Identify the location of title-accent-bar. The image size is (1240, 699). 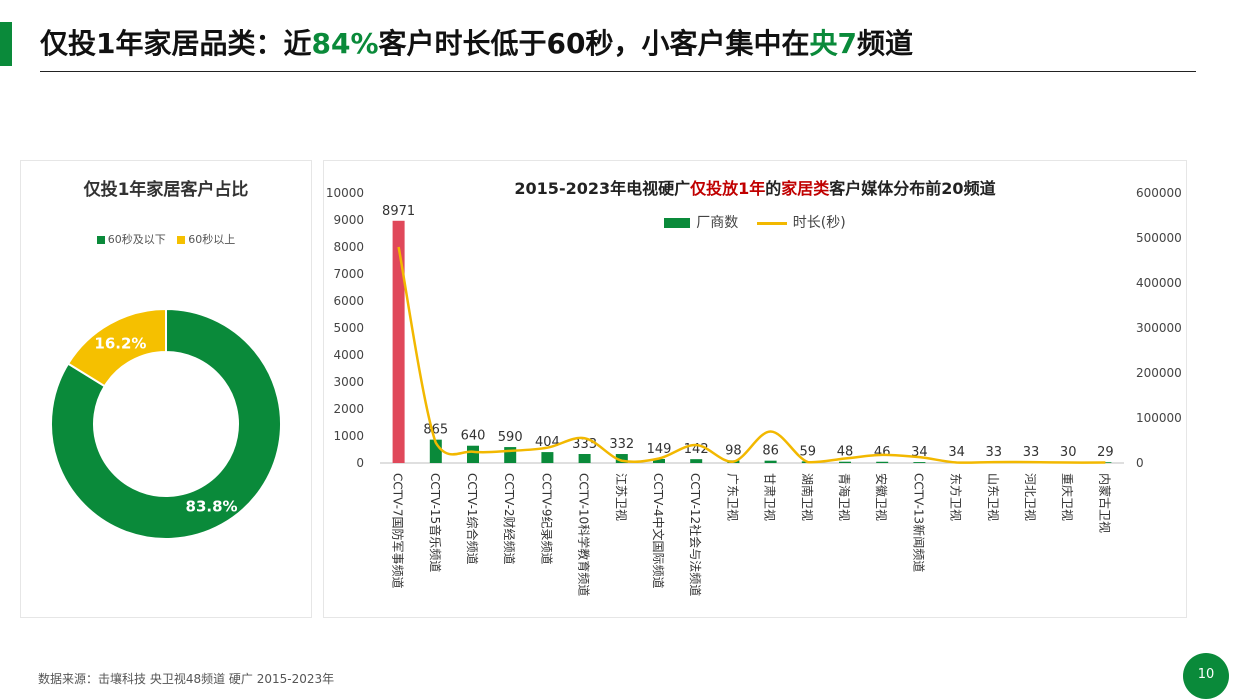
(6, 44).